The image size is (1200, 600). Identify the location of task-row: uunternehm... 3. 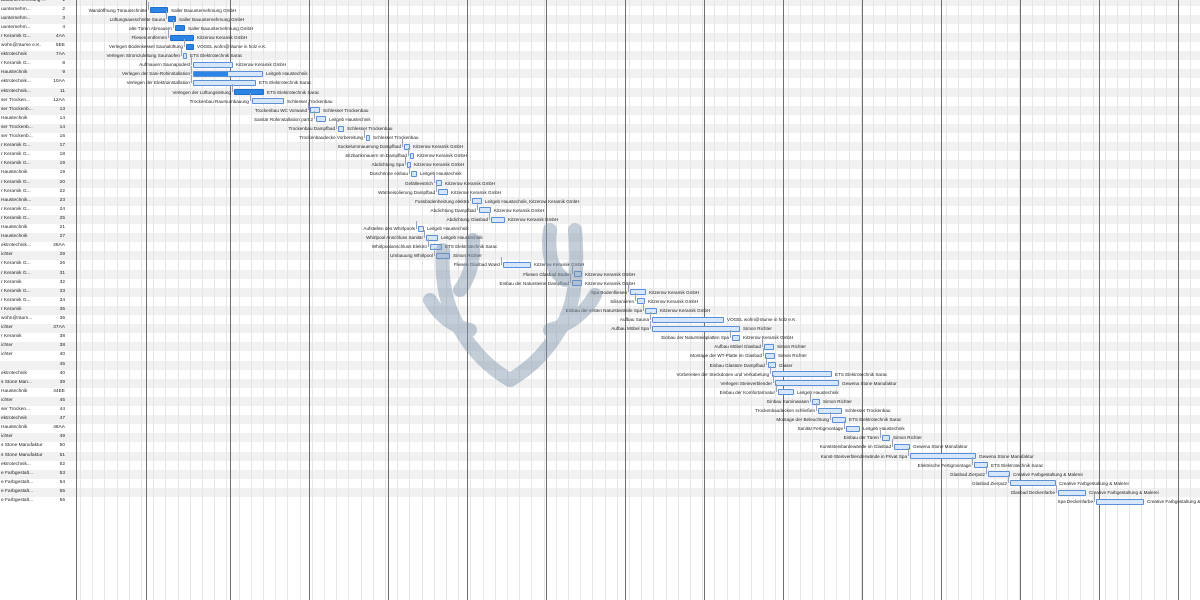
(38, 19).